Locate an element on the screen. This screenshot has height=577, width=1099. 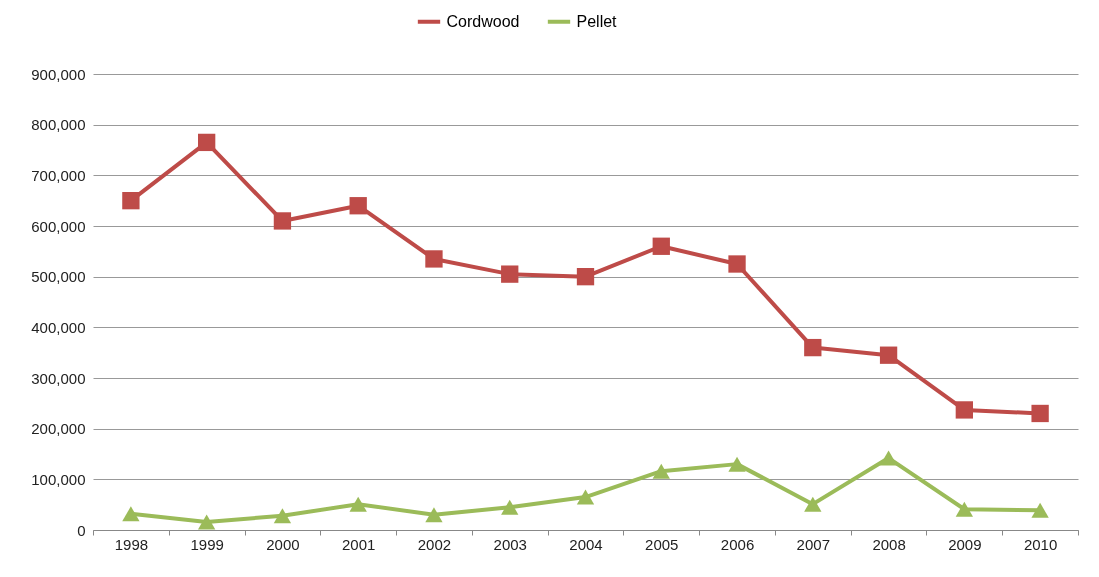
y-tick-label: 600,000 is located at coordinates (58, 226).